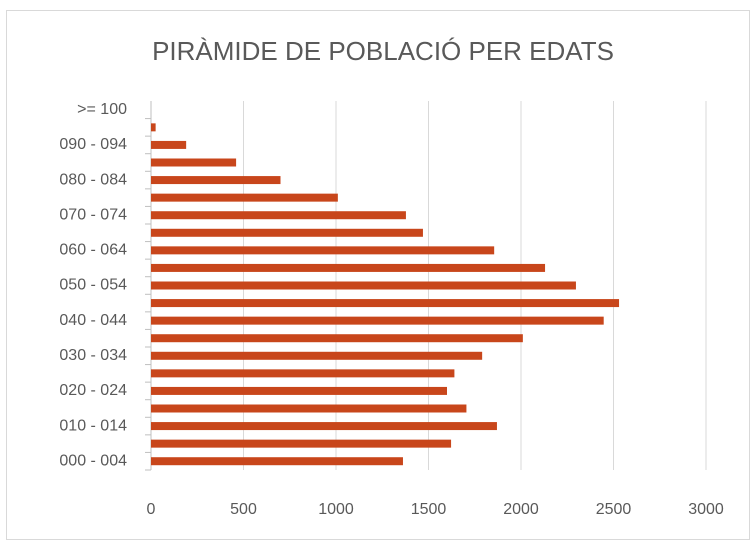 The image size is (756, 550). What do you see at coordinates (93, 144) in the screenshot?
I see `y-tick-label: 090 - 094` at bounding box center [93, 144].